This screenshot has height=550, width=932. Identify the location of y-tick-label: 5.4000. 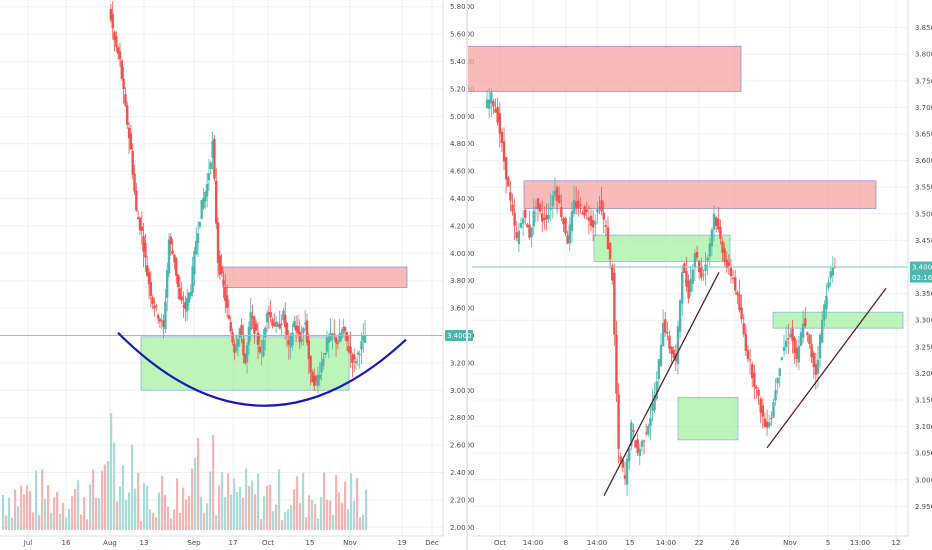
(462, 62).